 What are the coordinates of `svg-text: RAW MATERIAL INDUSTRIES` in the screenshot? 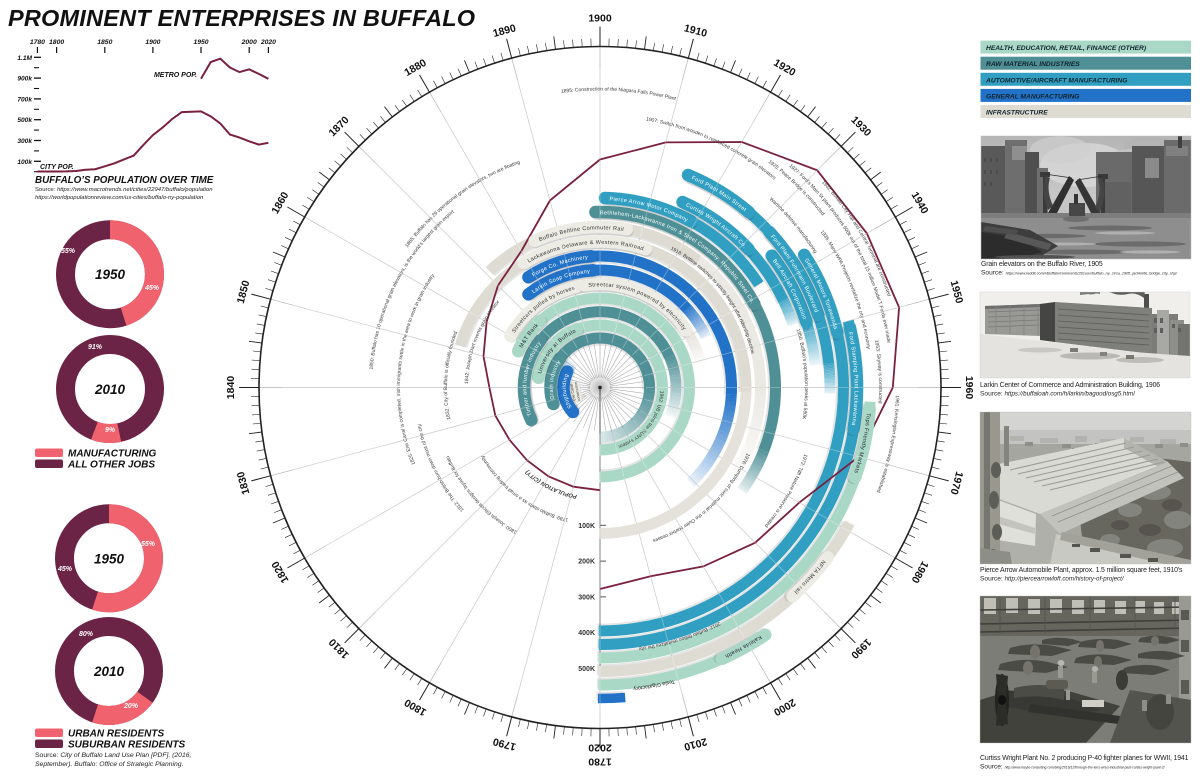 It's located at (1033, 64).